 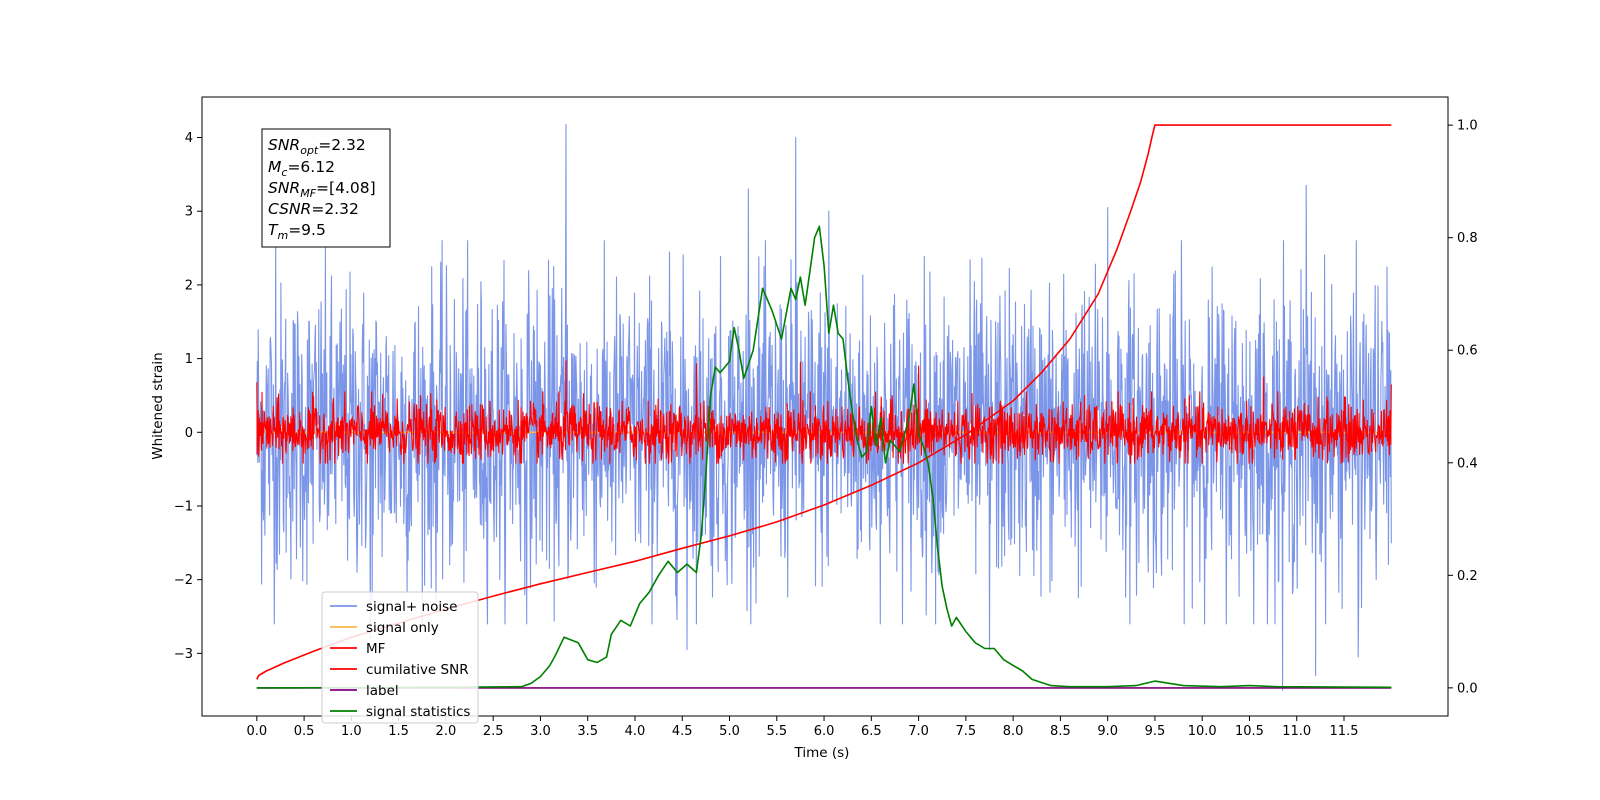 What do you see at coordinates (183, 506) in the screenshot?
I see `y-tick-label: −1` at bounding box center [183, 506].